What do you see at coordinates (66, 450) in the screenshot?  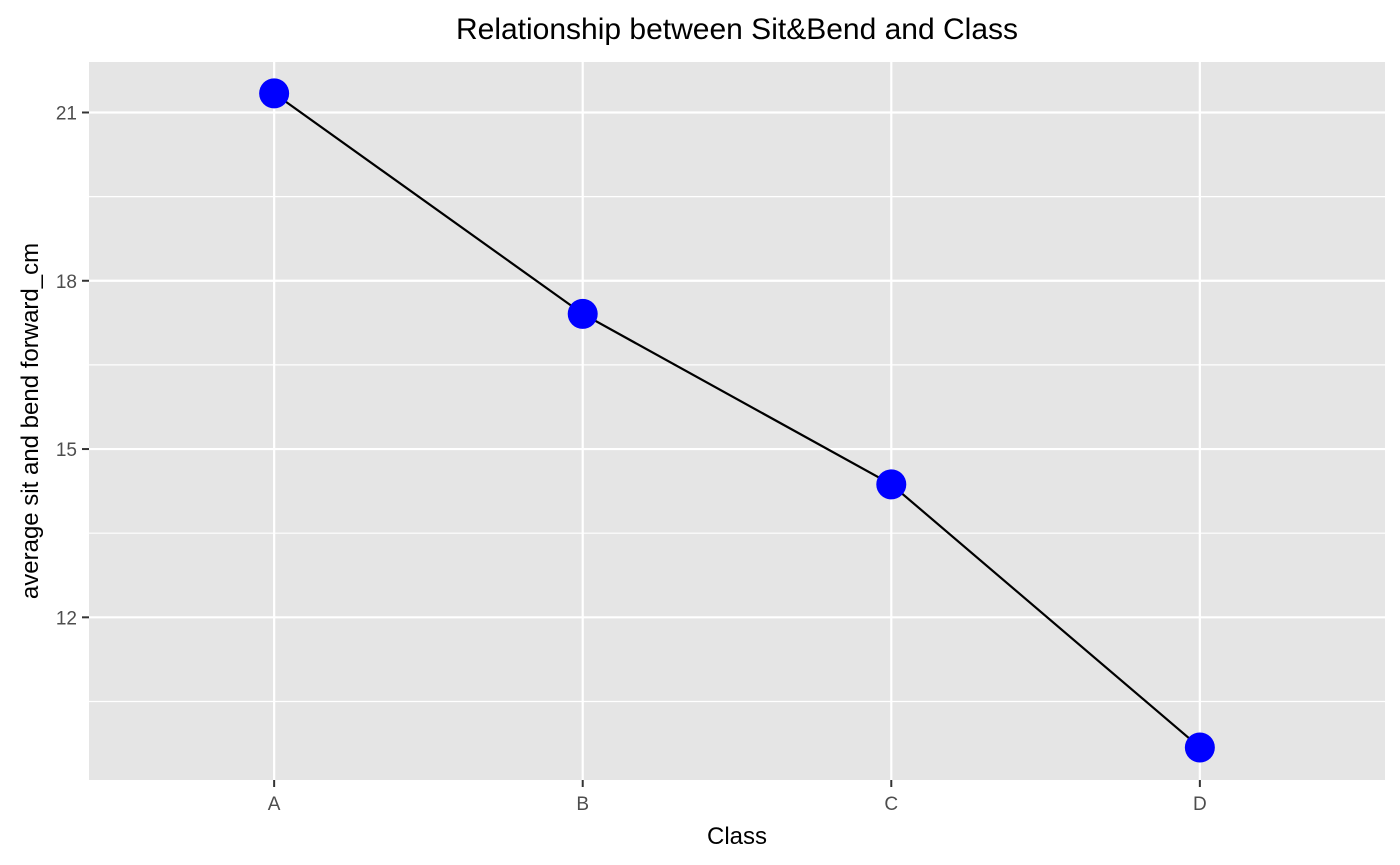 I see `y-tick-label: 15` at bounding box center [66, 450].